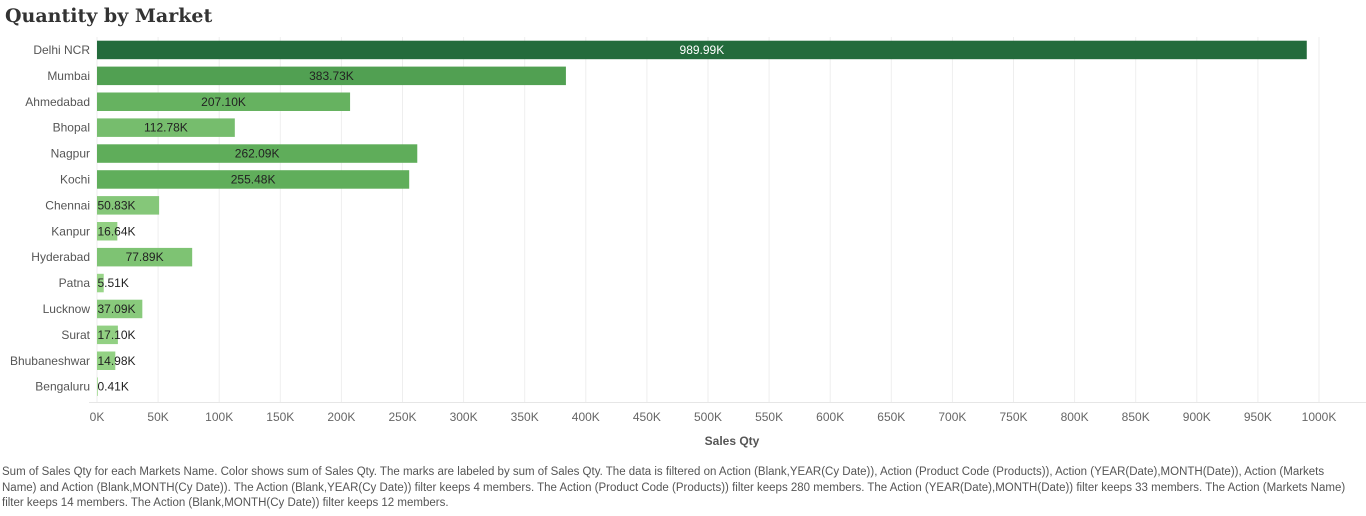  What do you see at coordinates (732, 441) in the screenshot?
I see `x-axis-title: Sales Qty` at bounding box center [732, 441].